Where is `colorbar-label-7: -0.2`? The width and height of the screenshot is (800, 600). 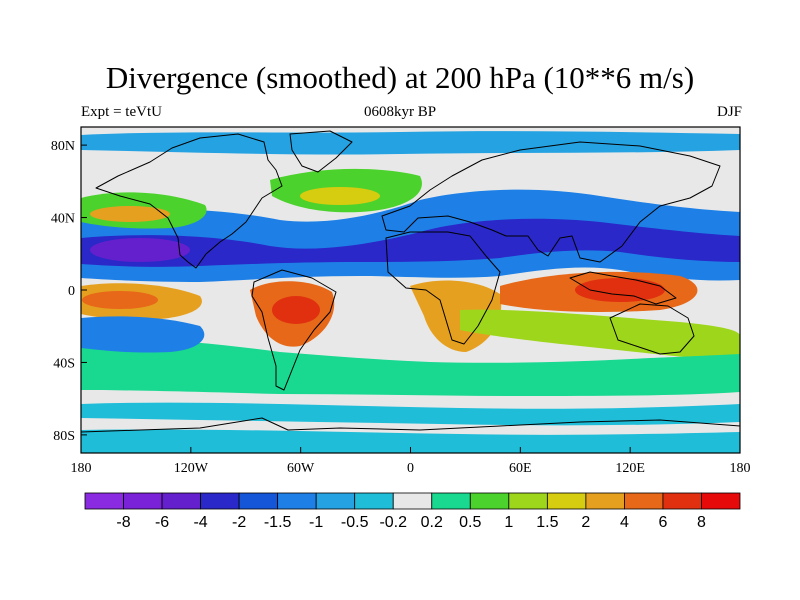
colorbar-label-7: -0.2 is located at coordinates (393, 522).